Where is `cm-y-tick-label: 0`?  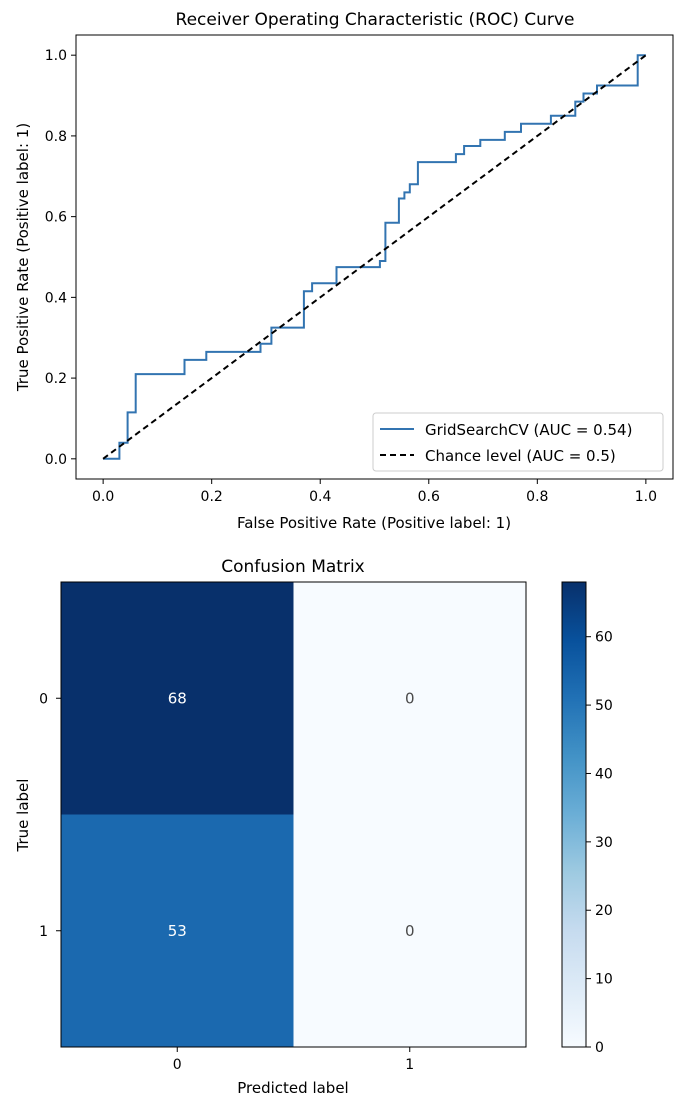
cm-y-tick-label: 0 is located at coordinates (43, 699).